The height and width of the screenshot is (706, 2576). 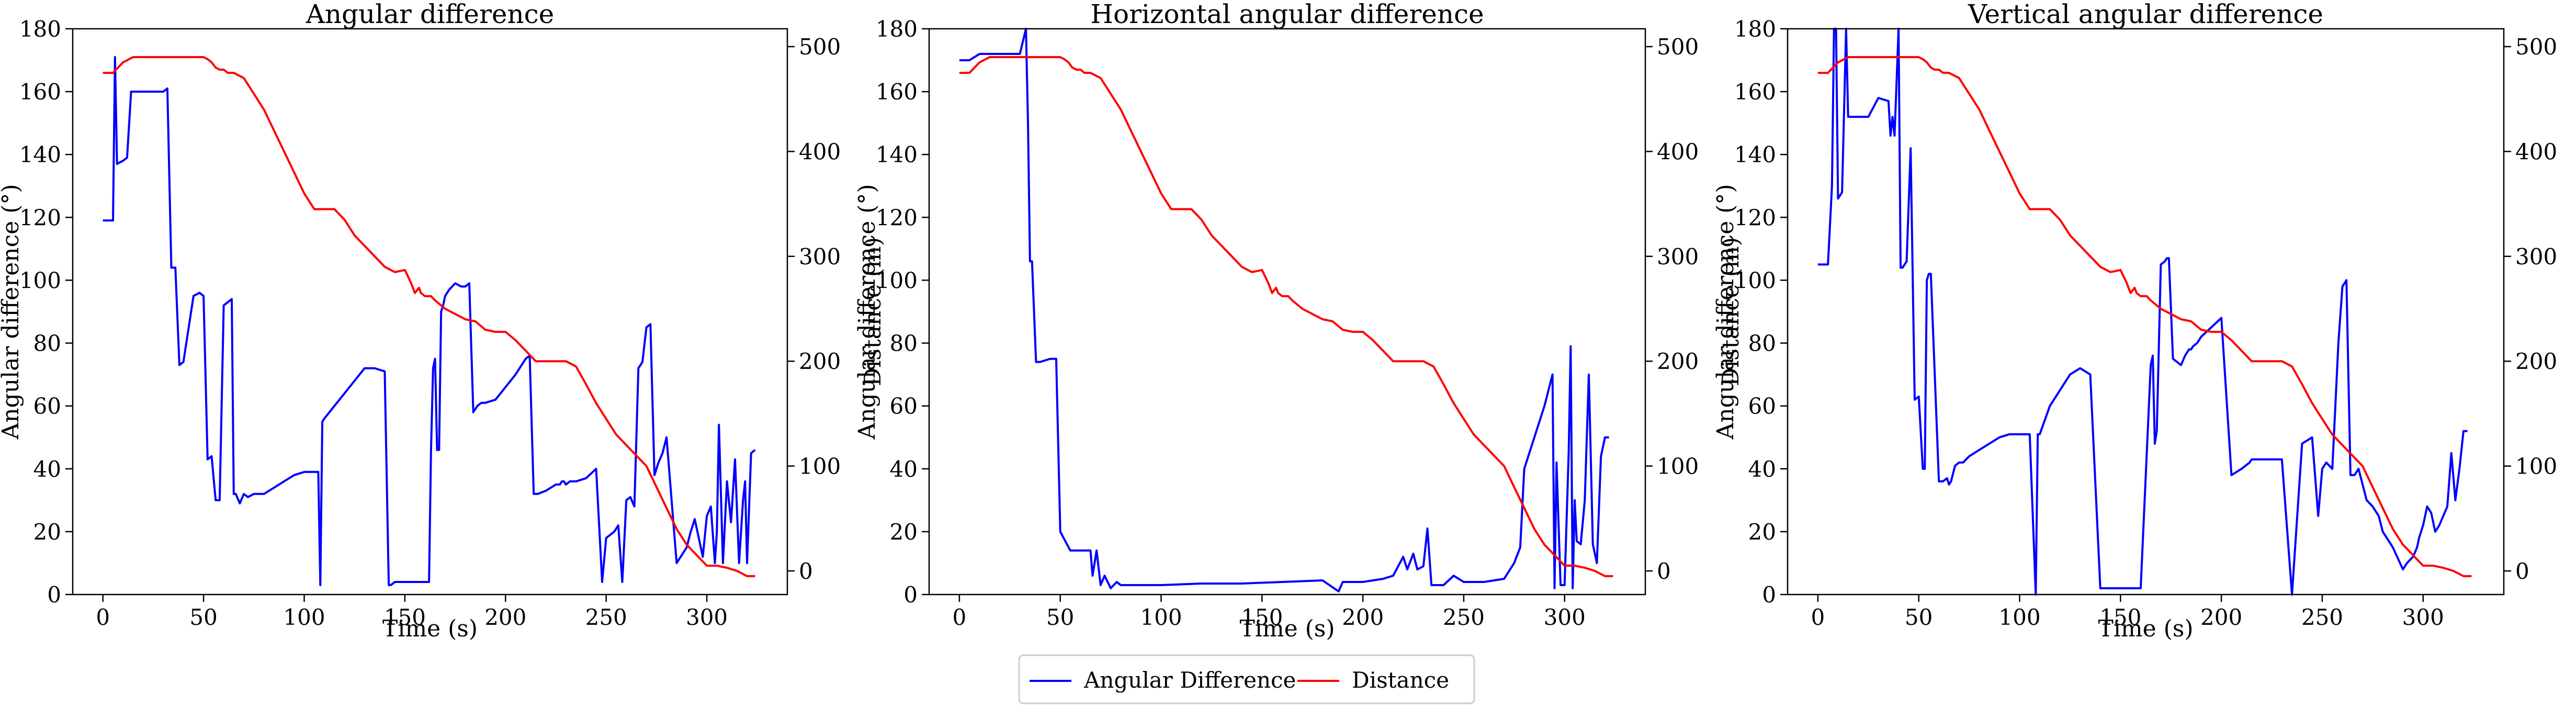 I want to click on legend-frame, so click(x=1247, y=679).